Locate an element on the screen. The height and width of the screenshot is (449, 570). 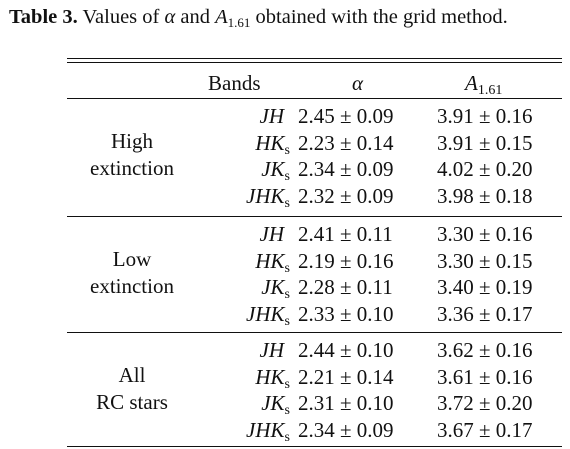
a161-value: 3.40 ± 0.19 is located at coordinates (485, 287).